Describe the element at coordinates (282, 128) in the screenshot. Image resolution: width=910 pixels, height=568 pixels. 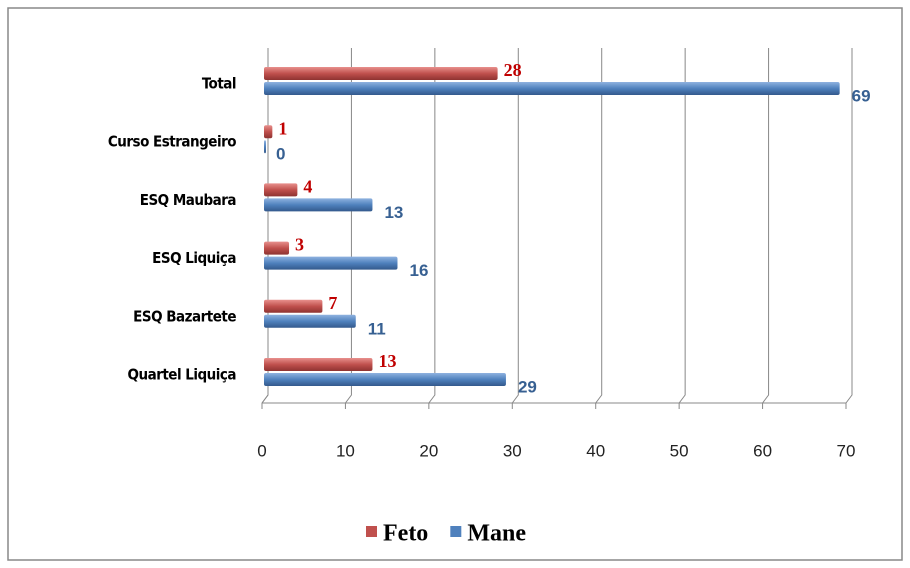
I see `data-label: 1` at that location.